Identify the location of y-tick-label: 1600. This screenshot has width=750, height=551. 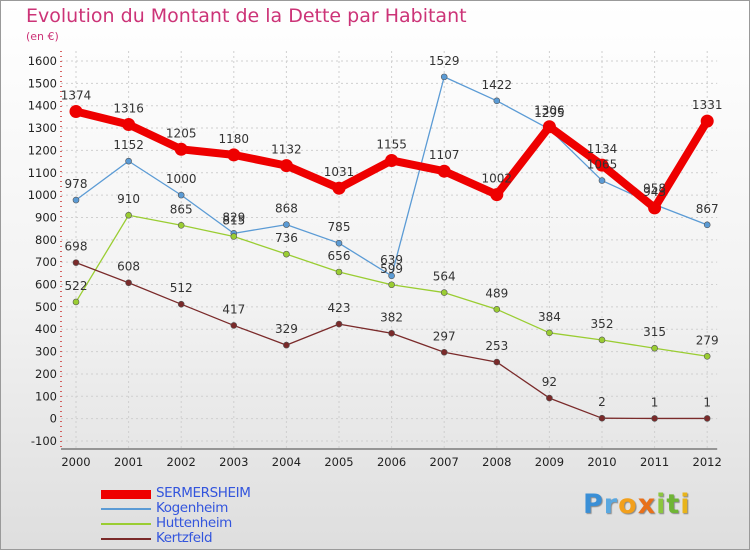
(42, 61).